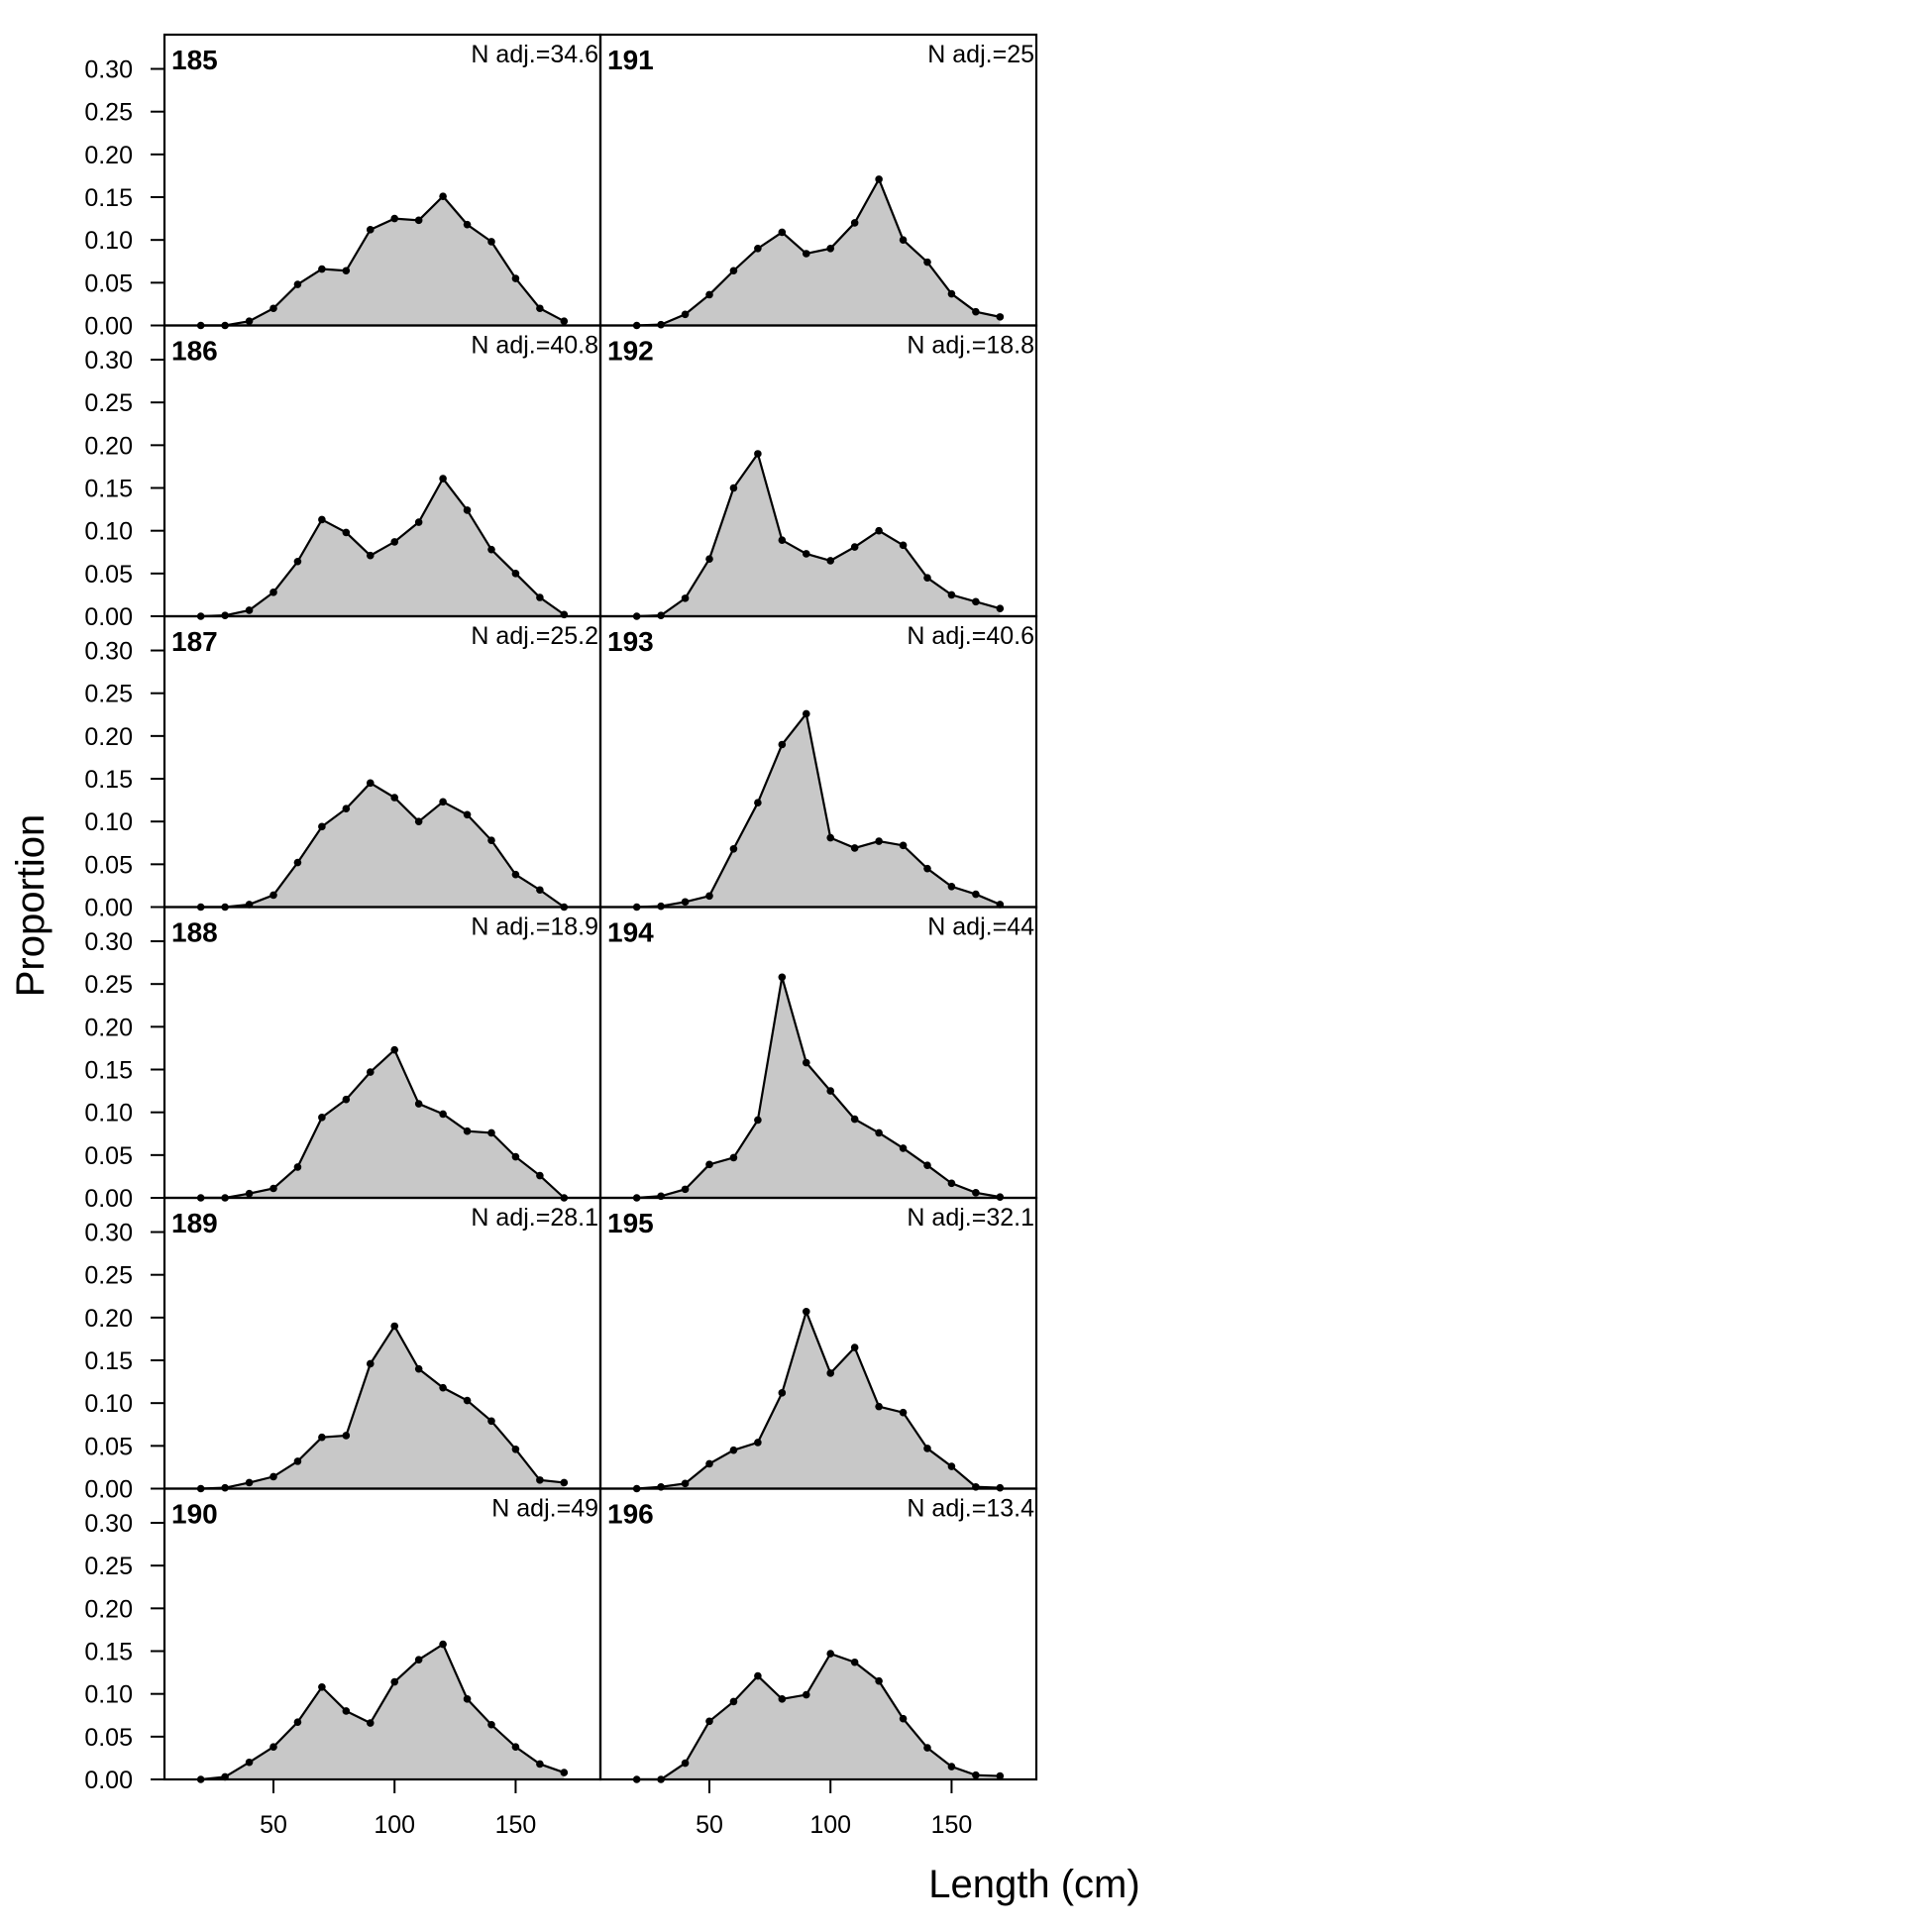 The height and width of the screenshot is (1932, 1932). Describe the element at coordinates (952, 1825) in the screenshot. I see `x-tick-label-col2-150: 150` at that location.